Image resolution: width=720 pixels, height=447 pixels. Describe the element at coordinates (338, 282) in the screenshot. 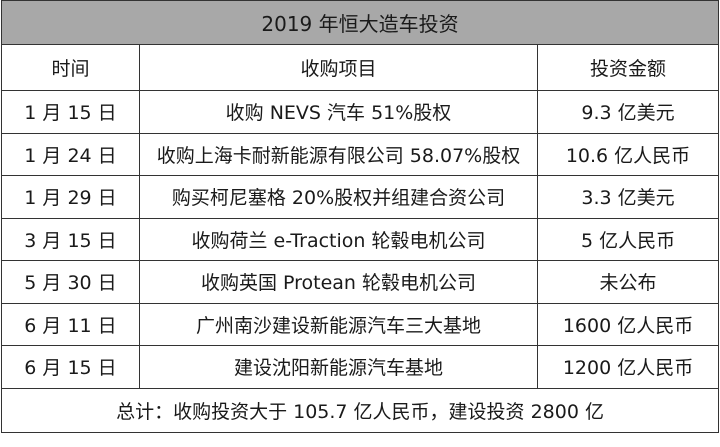

I see `cell-project: 收购英国 Protean 轮毂电机公司` at that location.